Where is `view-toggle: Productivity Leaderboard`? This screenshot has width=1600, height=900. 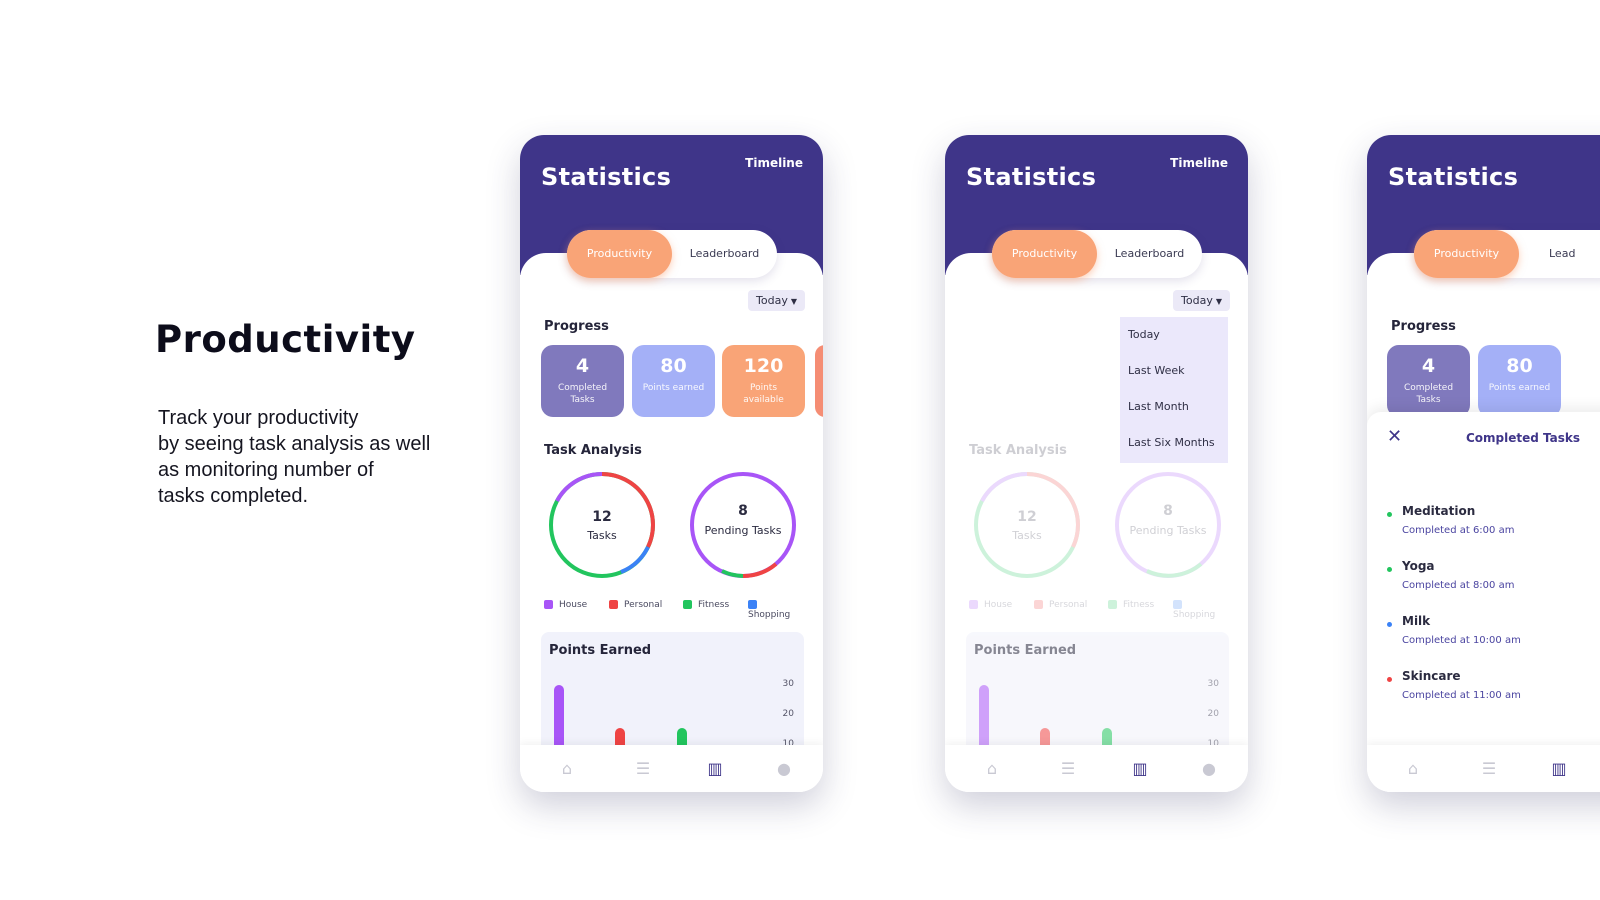
view-toggle: Productivity Leaderboard is located at coordinates (672, 254).